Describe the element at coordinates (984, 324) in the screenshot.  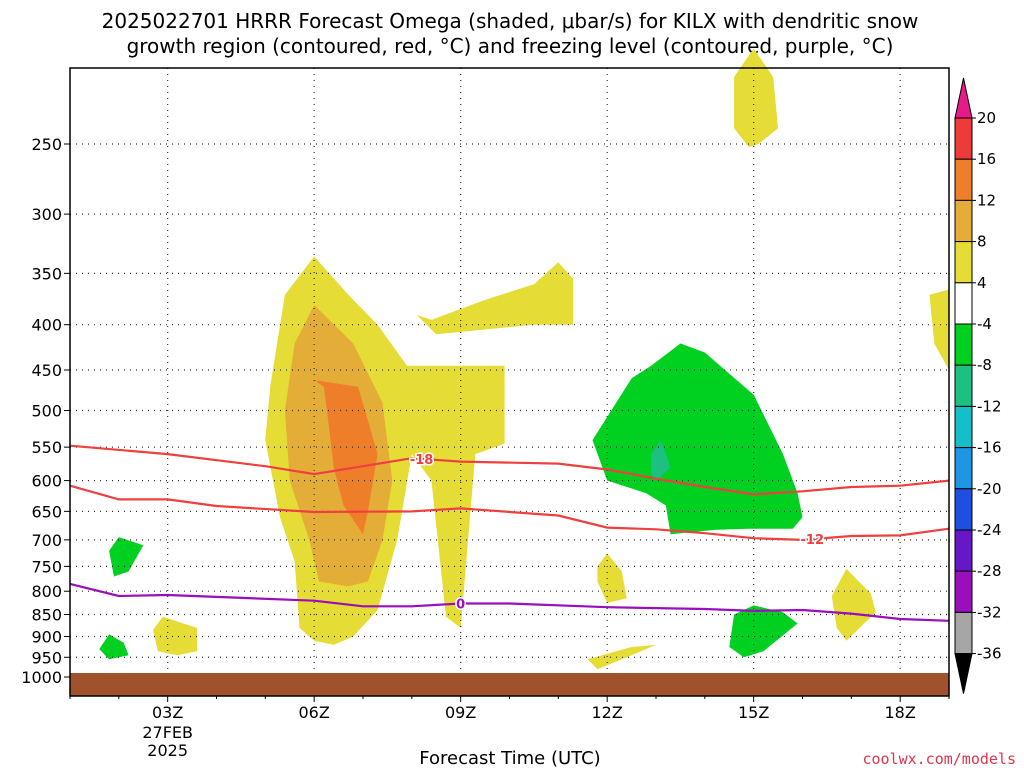
I see `colorbar-label: -4` at that location.